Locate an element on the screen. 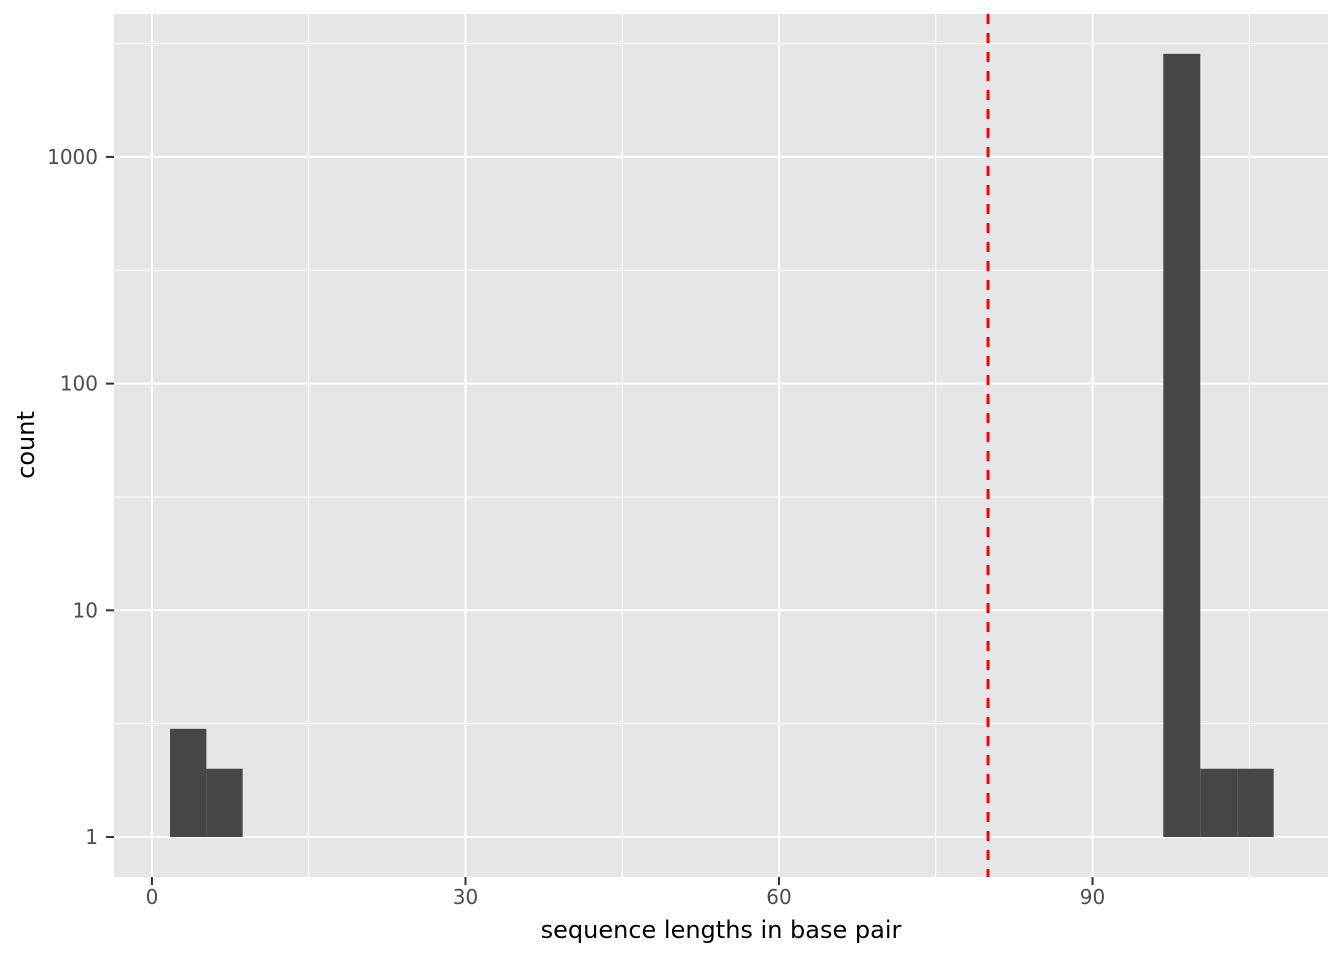  y-tick-label: 1000 is located at coordinates (72, 157).